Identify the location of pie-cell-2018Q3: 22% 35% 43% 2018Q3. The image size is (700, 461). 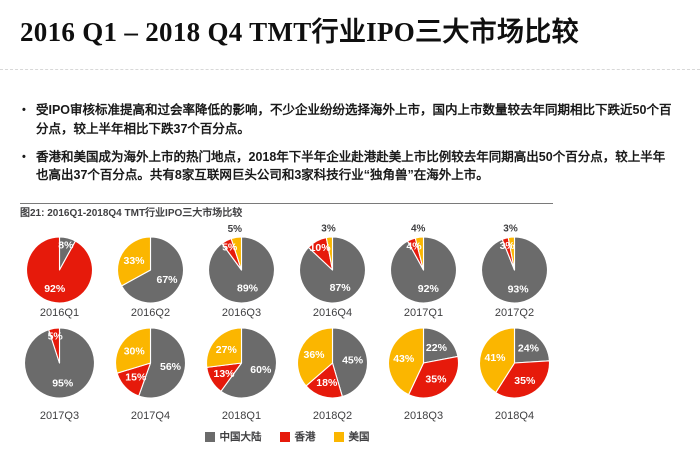
(423, 371).